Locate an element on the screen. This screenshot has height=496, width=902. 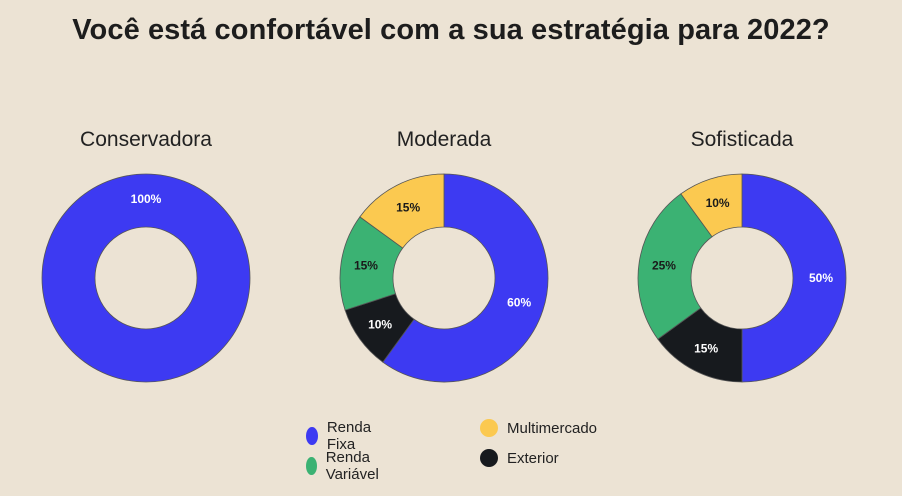
chart-title-moderada: Moderada is located at coordinates (444, 139).